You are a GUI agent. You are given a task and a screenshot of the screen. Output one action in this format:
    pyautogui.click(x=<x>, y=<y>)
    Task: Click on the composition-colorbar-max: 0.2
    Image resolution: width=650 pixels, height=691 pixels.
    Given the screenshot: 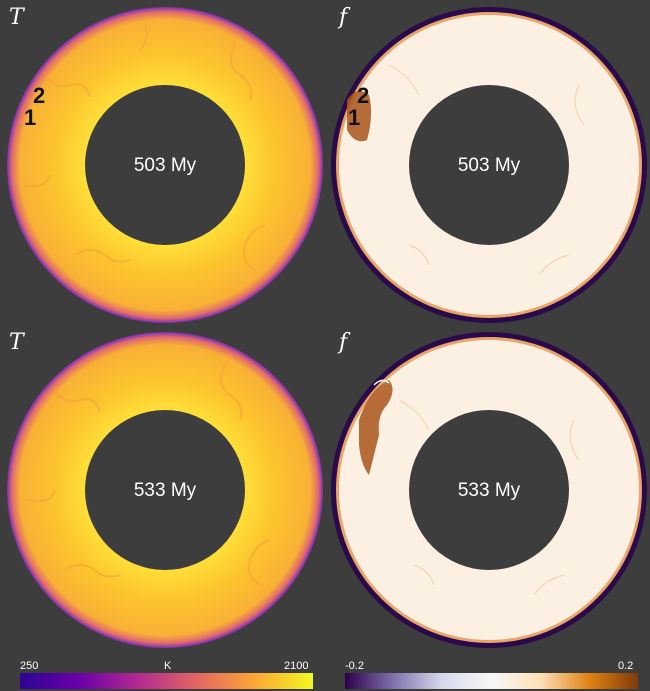 What is the action you would take?
    pyautogui.click(x=626, y=666)
    